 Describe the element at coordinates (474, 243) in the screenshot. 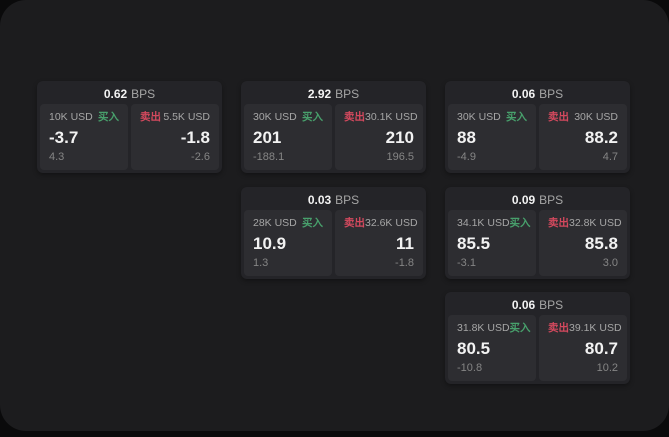

I see `buy-price: 85.5` at that location.